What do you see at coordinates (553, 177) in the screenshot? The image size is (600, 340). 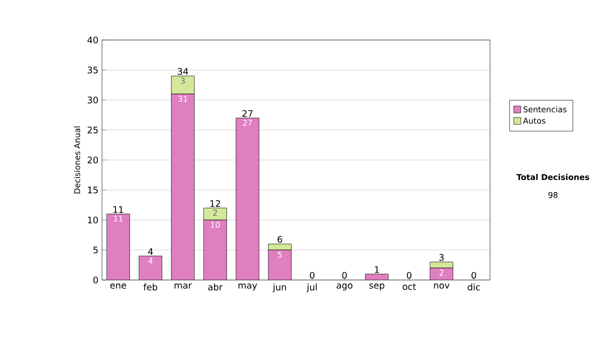 I see `text: Total Decisiones` at bounding box center [553, 177].